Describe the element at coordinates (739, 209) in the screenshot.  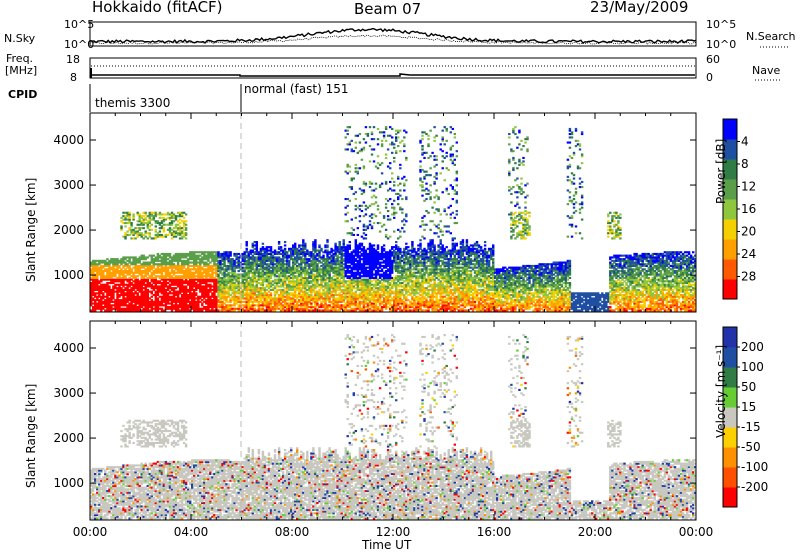
I see `power-colorbar: 4 8 12 16 20 24 28` at that location.